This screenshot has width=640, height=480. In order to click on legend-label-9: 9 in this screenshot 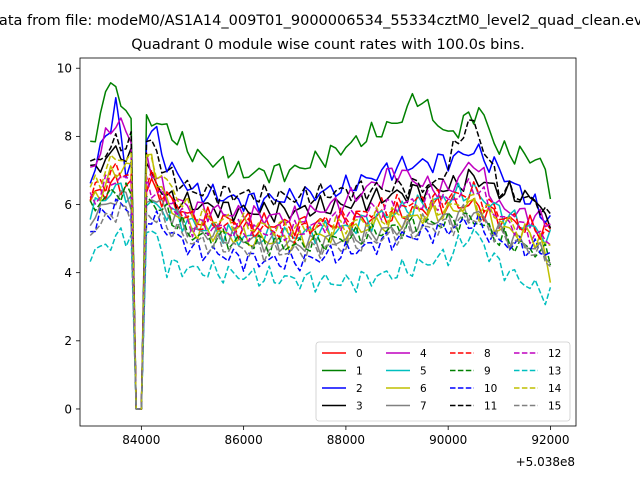, I will do `click(487, 371)`.